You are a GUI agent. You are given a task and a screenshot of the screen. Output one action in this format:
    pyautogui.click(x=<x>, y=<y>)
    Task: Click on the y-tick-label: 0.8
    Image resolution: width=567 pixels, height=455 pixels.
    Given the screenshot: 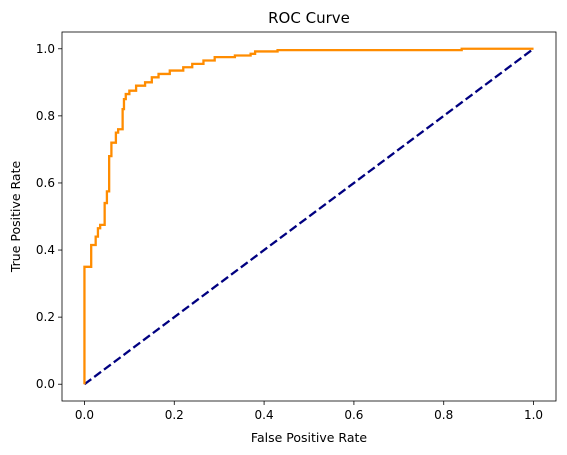 What is the action you would take?
    pyautogui.click(x=45, y=116)
    